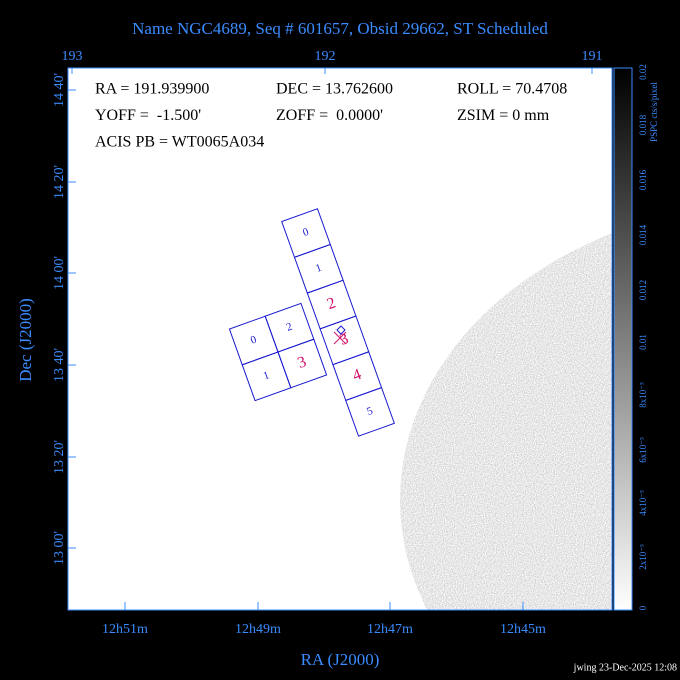  I want to click on colorbar-label: 4x10⁻³, so click(643, 503).